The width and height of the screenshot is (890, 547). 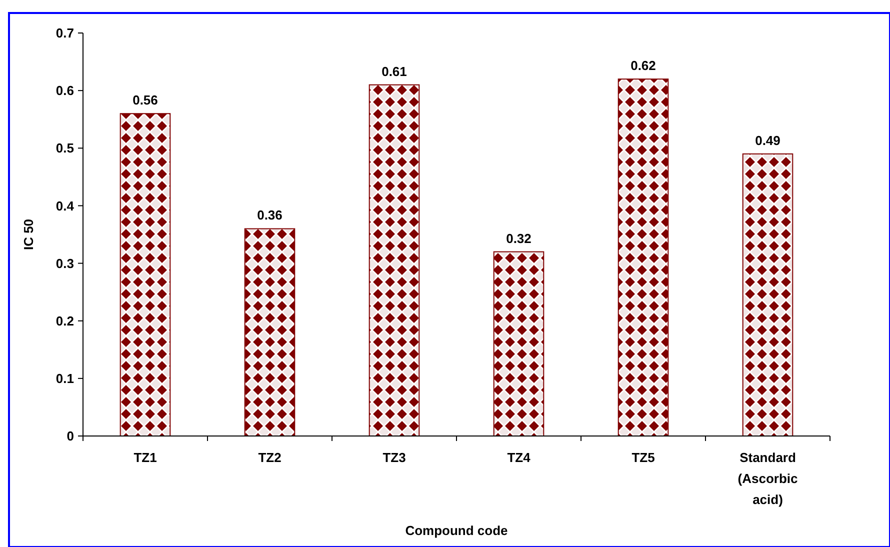 I want to click on y-tick-label: 0.7, so click(x=65, y=33).